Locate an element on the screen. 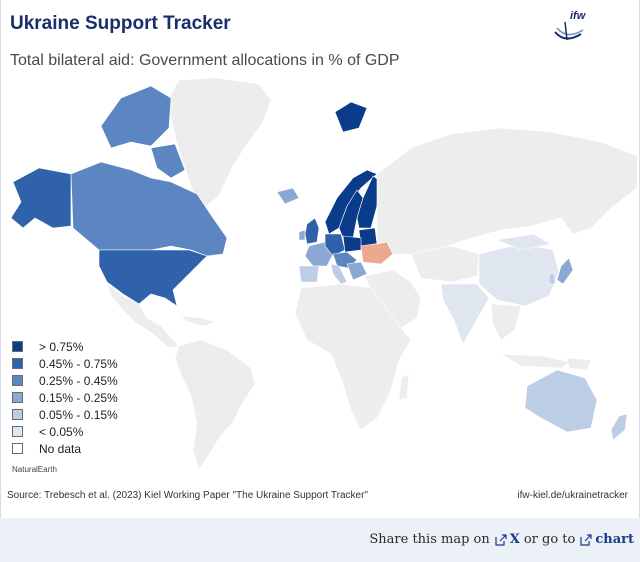 This screenshot has width=640, height=562. country-india is located at coordinates (465, 314).